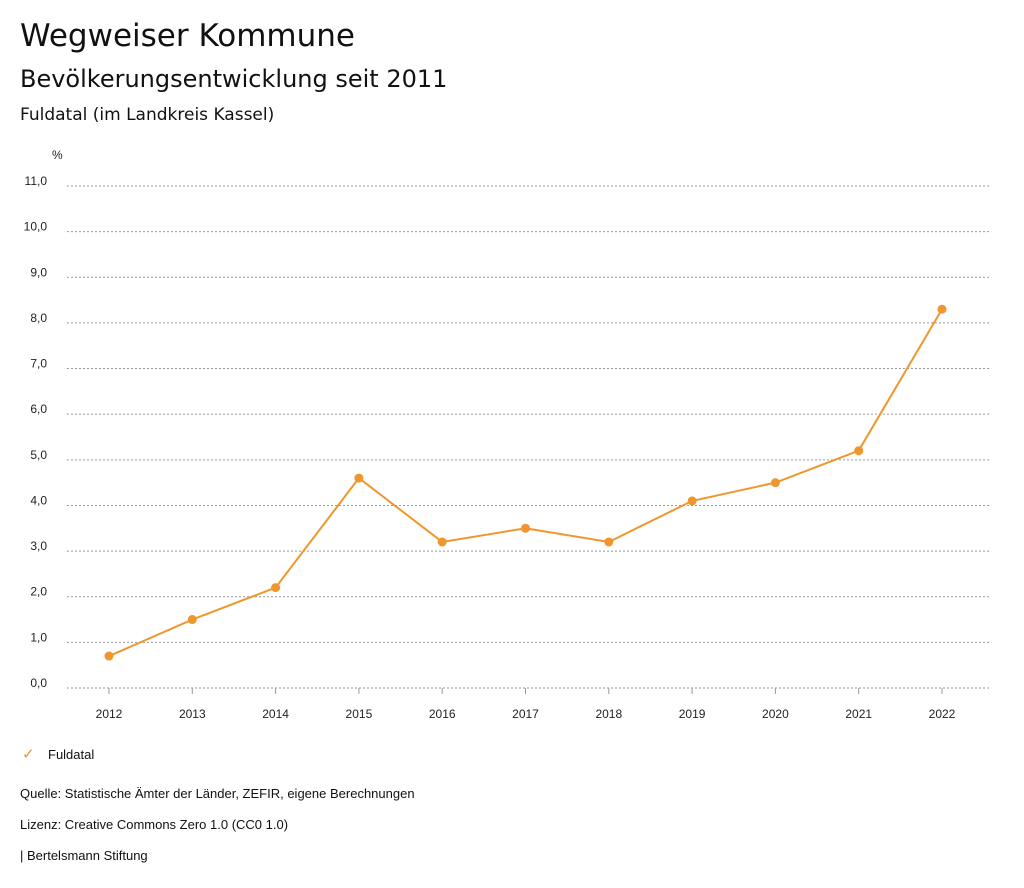 Image resolution: width=1024 pixels, height=888 pixels. What do you see at coordinates (608, 714) in the screenshot?
I see `x-tick-label: 2018` at bounding box center [608, 714].